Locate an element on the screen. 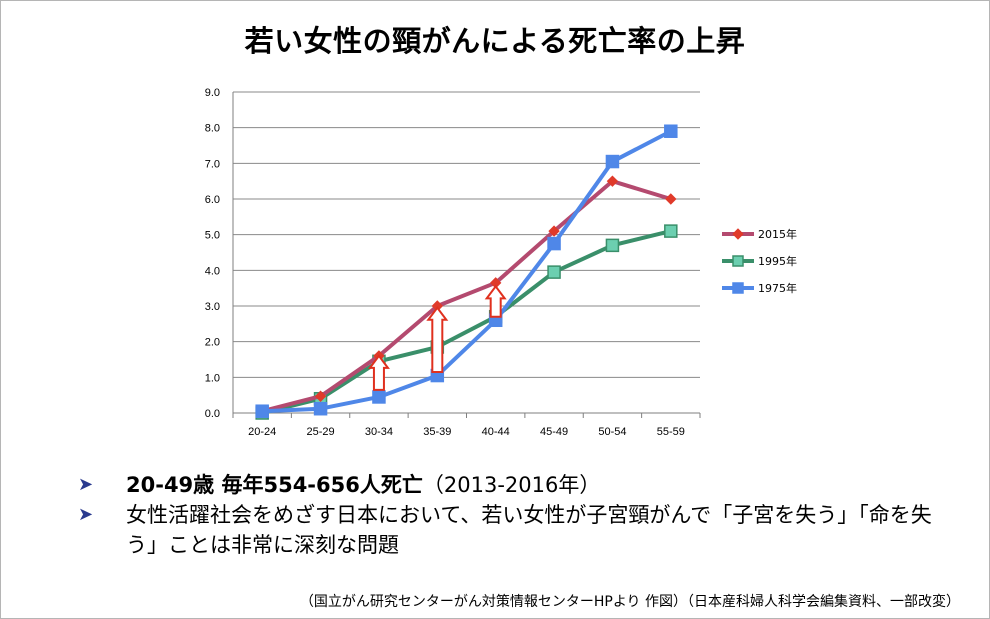  bullet-text: 20-49歳 毎年554-656人死亡（2013-2016年） is located at coordinates (542, 485).